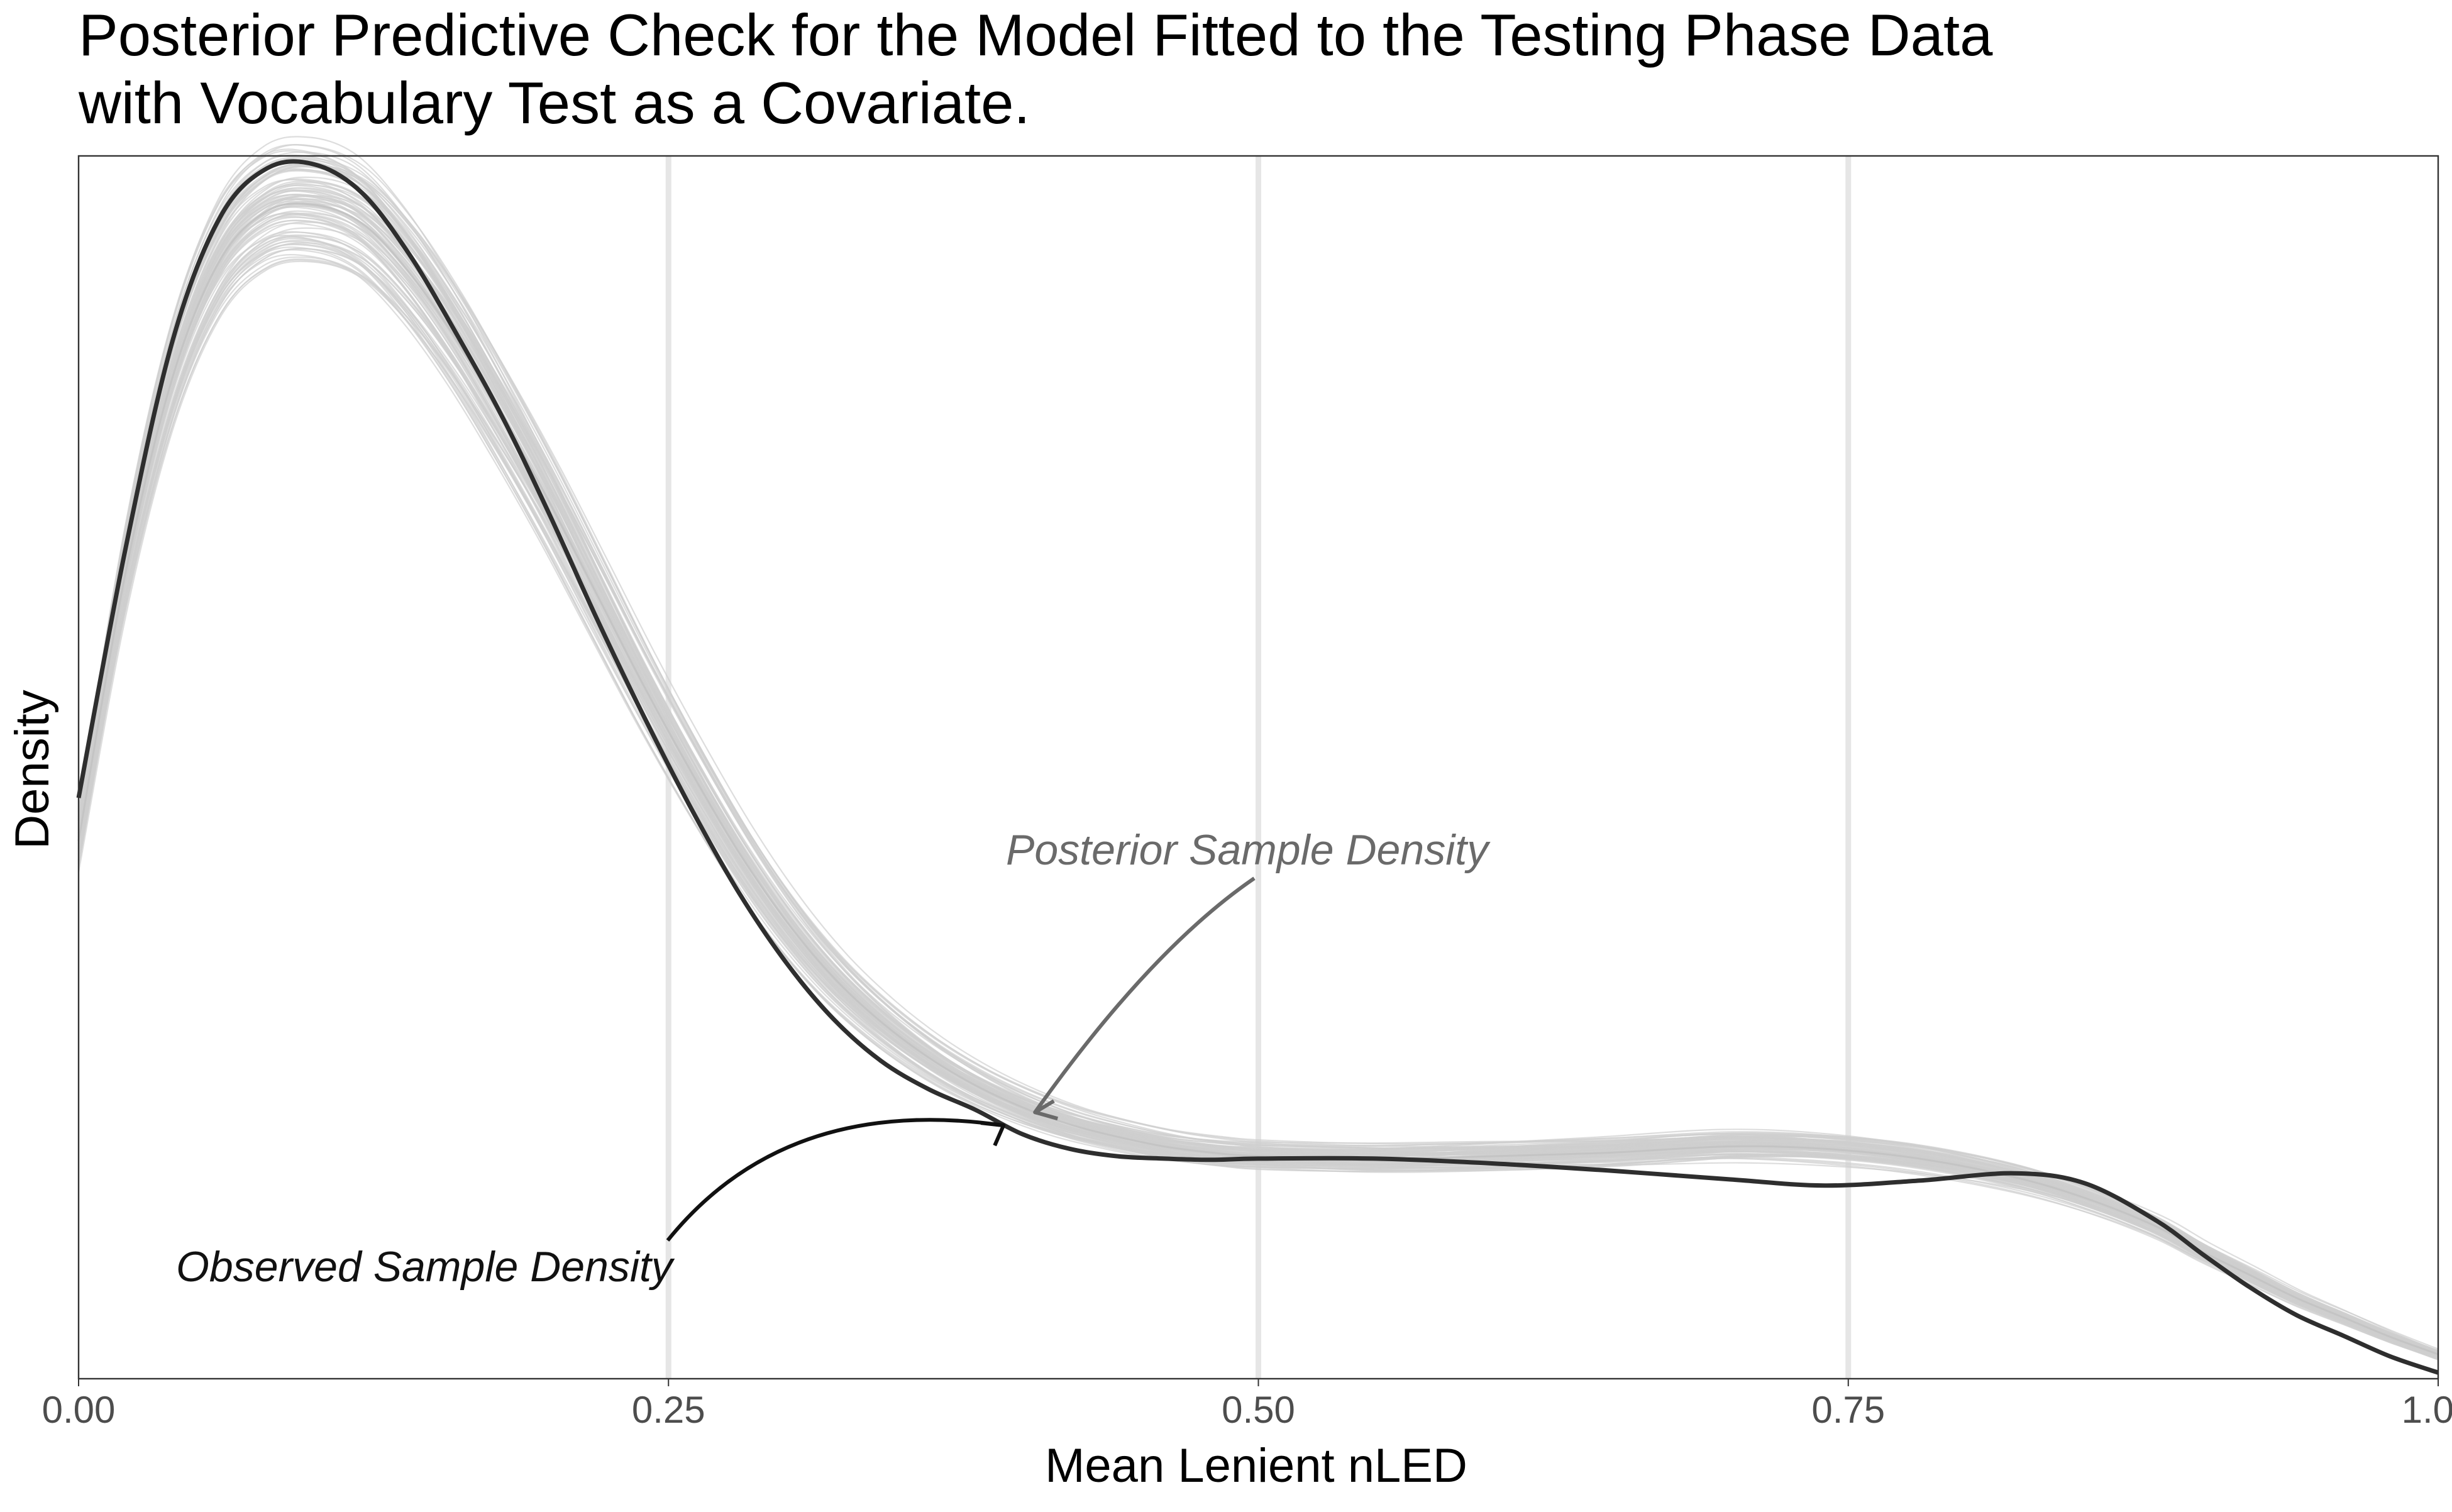  I want to click on annotation-observed-arrow, so click(835, 1180).